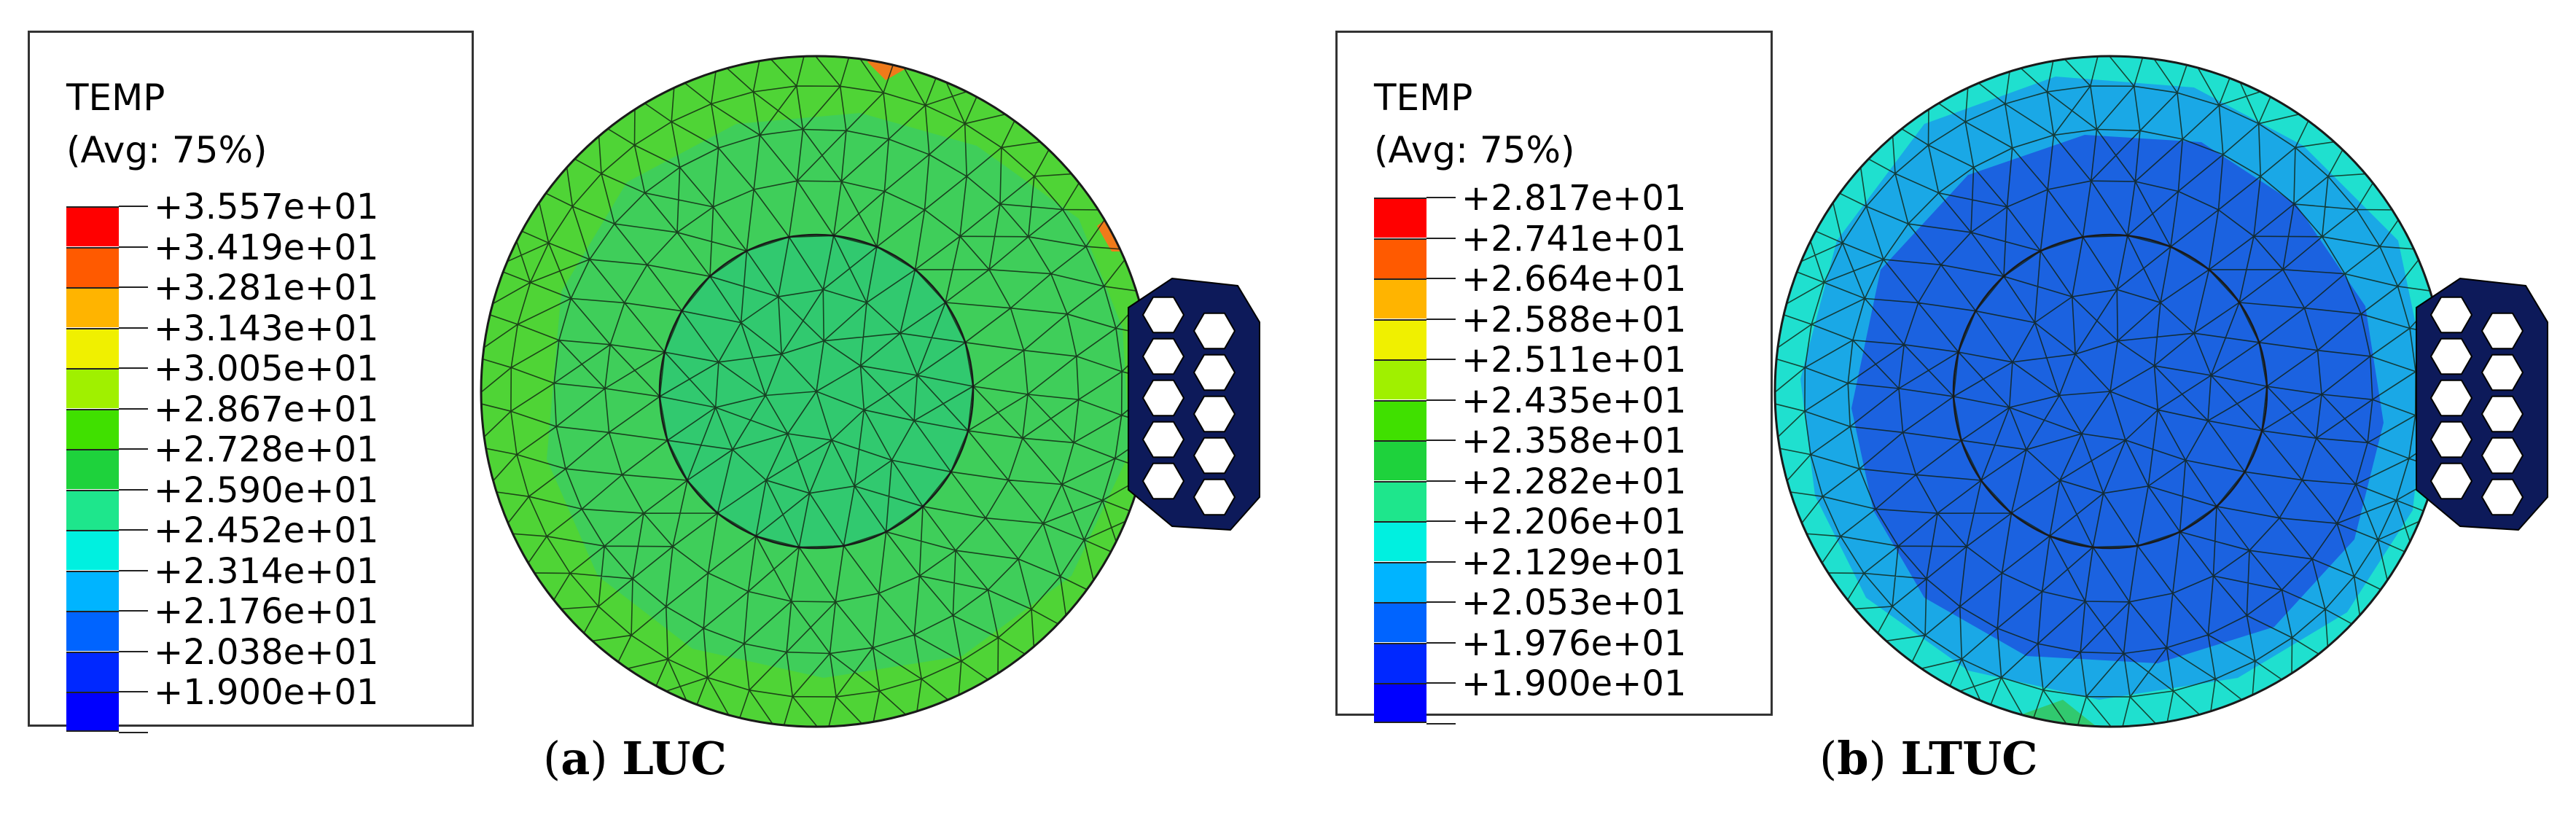 Image resolution: width=2576 pixels, height=820 pixels. I want to click on legend-value: +2.053e+01, so click(1574, 602).